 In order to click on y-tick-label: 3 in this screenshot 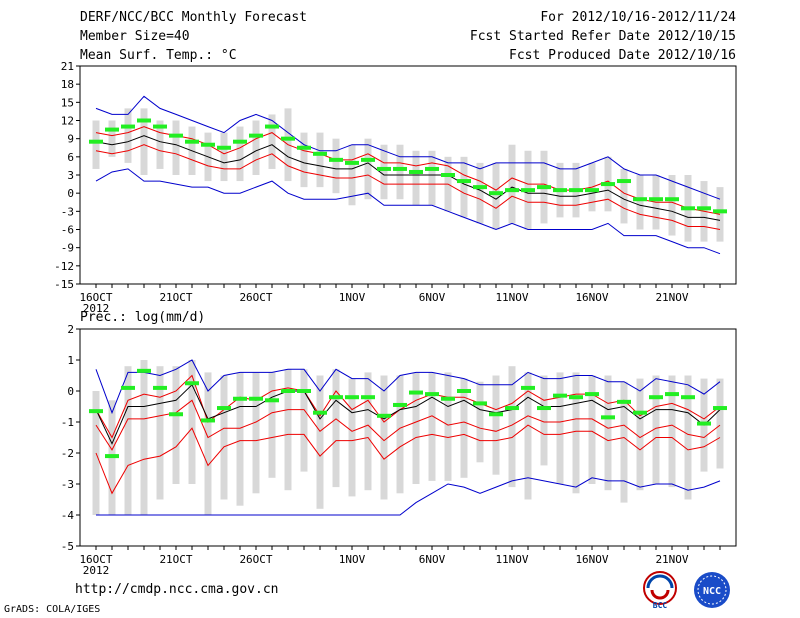, I will do `click(70, 175)`.